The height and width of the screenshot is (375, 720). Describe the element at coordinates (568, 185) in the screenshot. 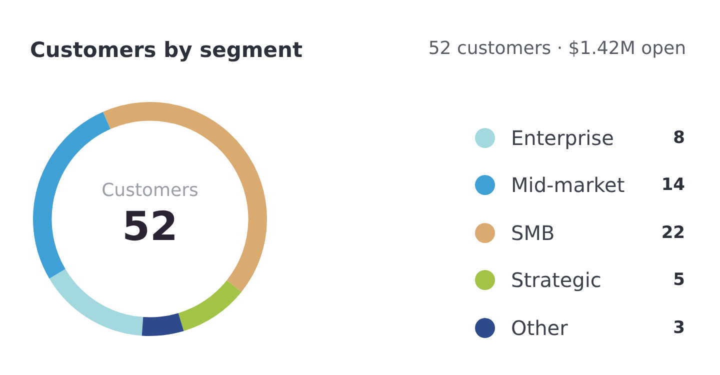

I see `legend-label: Mid-market` at that location.